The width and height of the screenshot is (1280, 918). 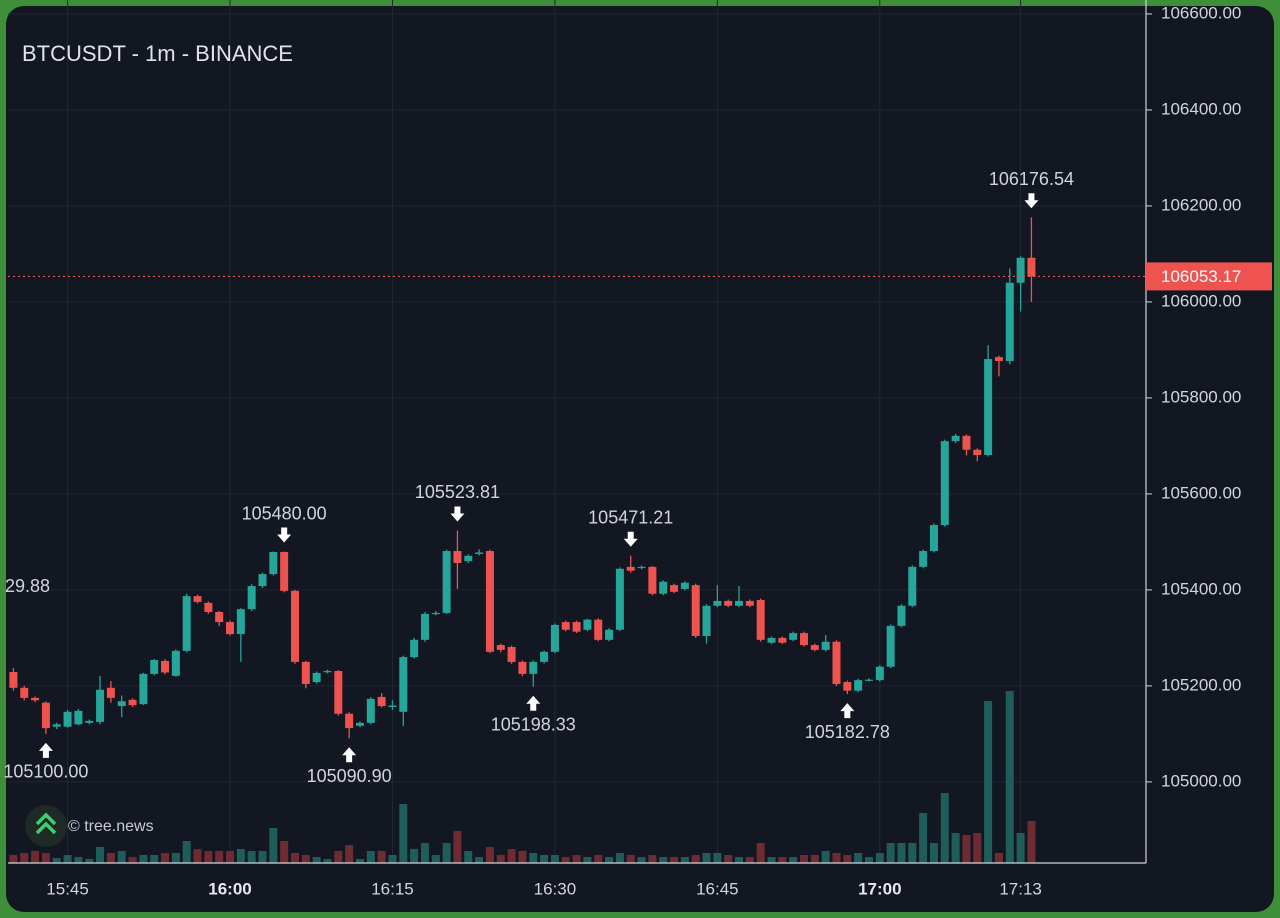 I want to click on x-tick-label: 17:13, so click(x=1020, y=888).